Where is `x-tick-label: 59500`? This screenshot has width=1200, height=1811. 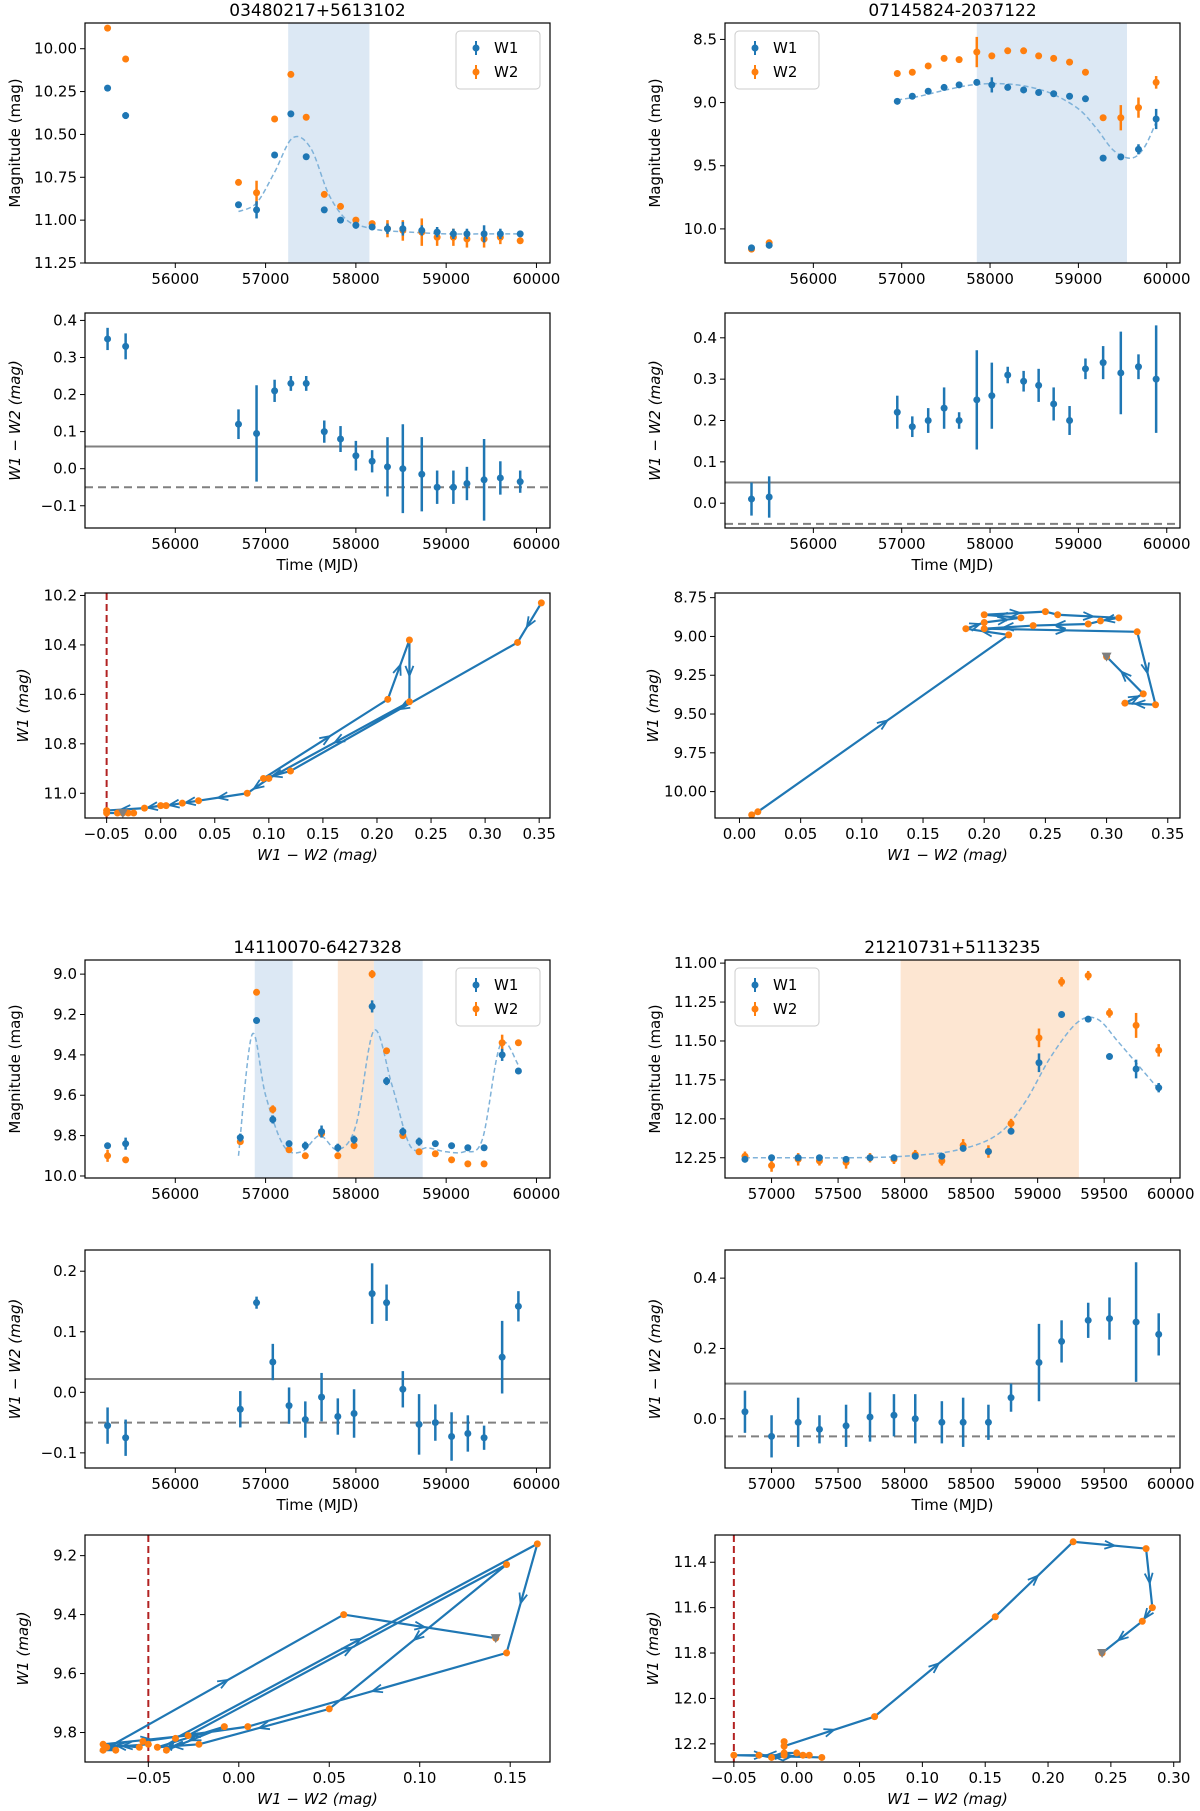
x-tick-label: 59500 is located at coordinates (1104, 1484).